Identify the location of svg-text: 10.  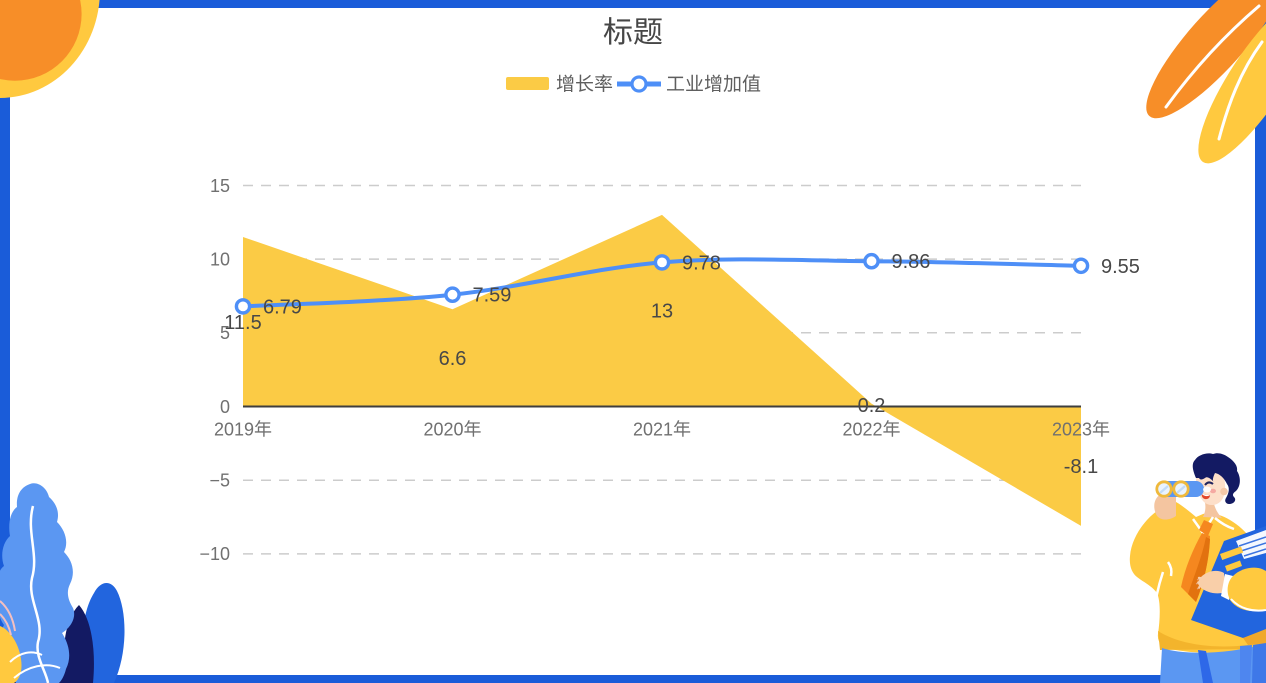
(220, 259).